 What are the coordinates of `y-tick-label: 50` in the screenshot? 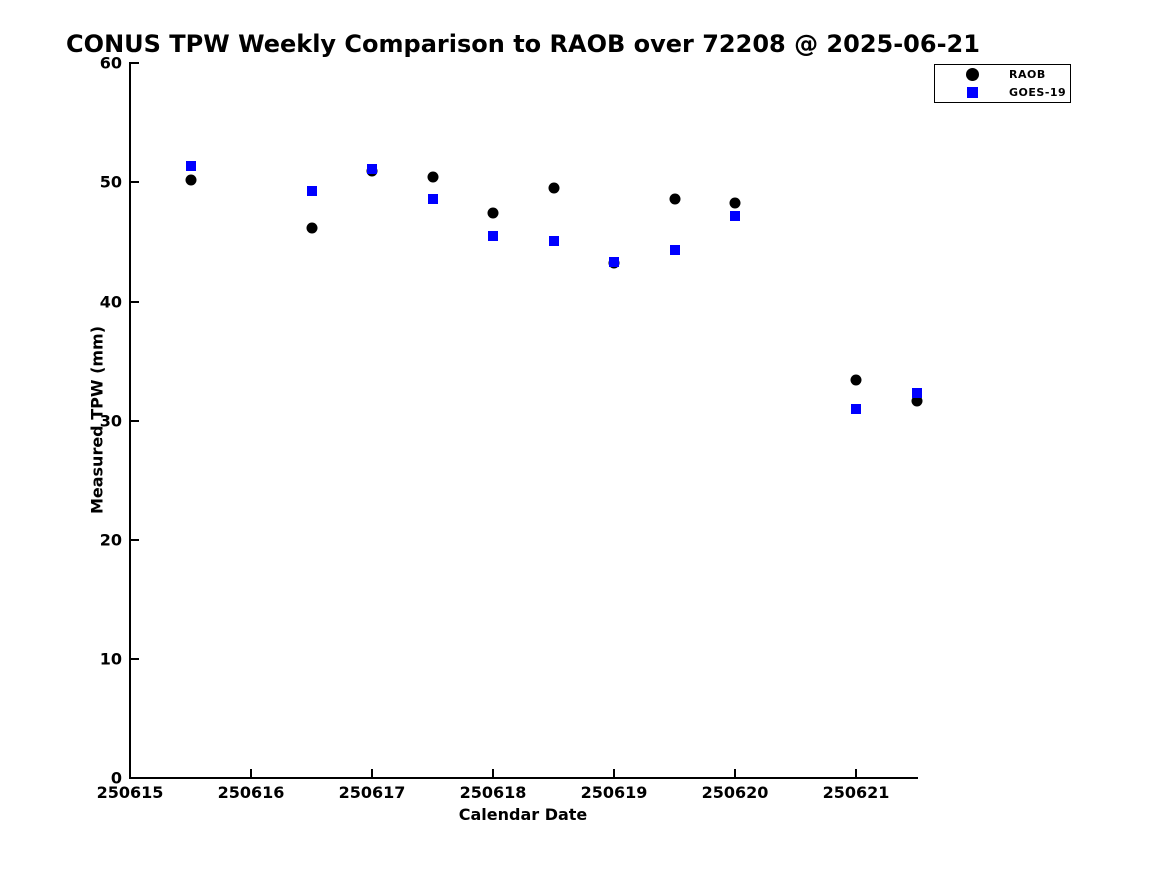 It's located at (110, 182).